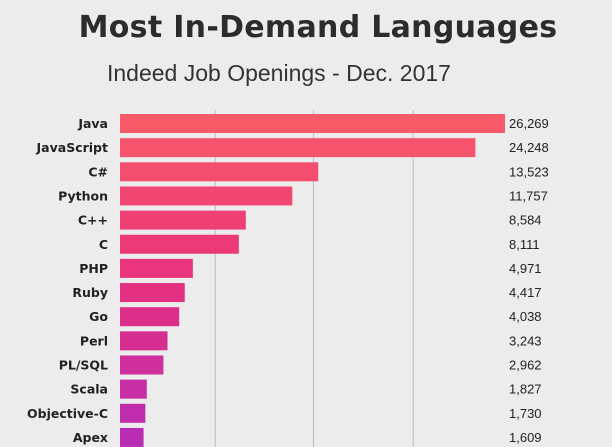 Image resolution: width=612 pixels, height=447 pixels. What do you see at coordinates (83, 195) in the screenshot?
I see `category-label: Python` at bounding box center [83, 195].